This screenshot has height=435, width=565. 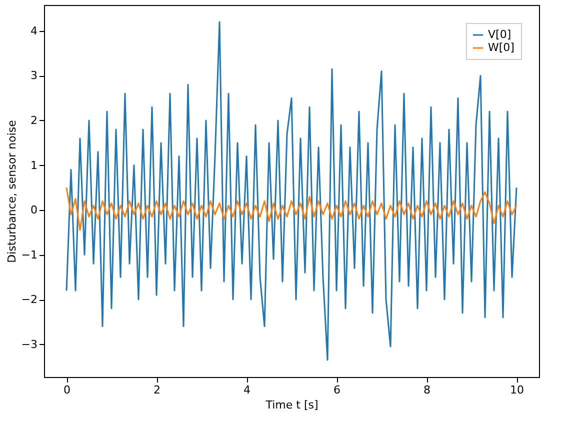 What do you see at coordinates (29, 299) in the screenshot?
I see `y-tick-label: −2` at bounding box center [29, 299].